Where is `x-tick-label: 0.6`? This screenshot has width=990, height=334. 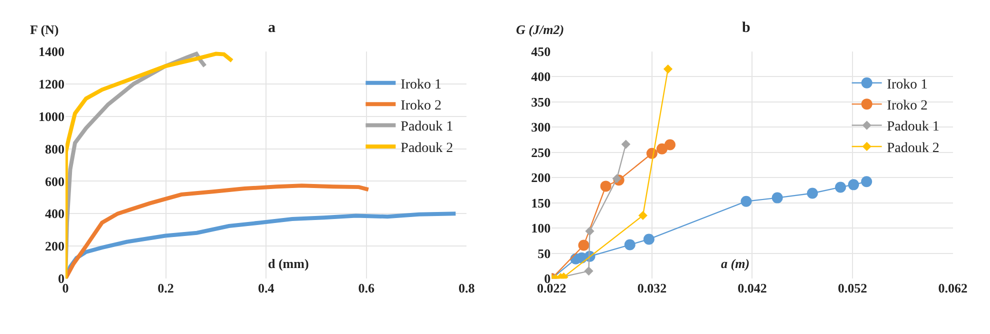 x-tick-label: 0.6 is located at coordinates (367, 288).